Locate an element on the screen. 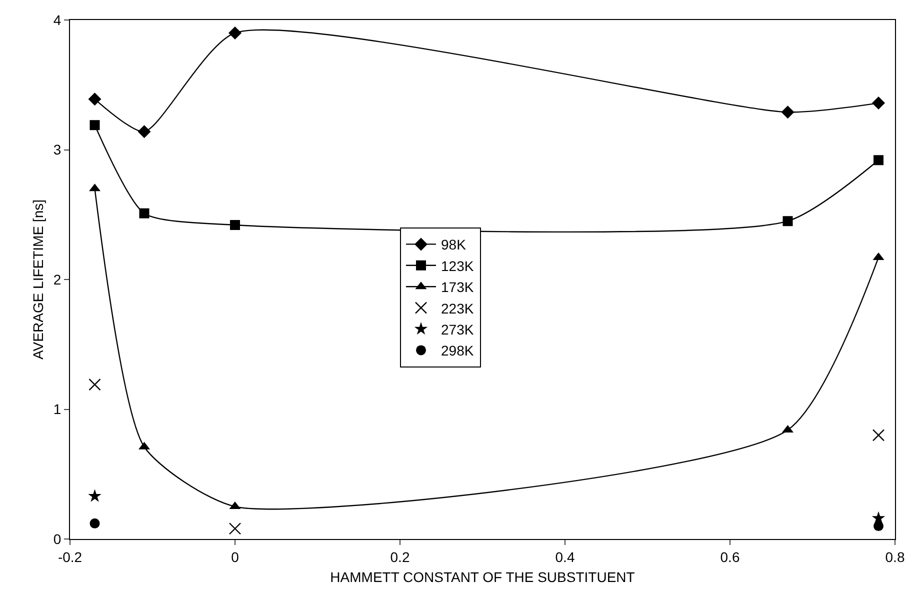 The image size is (917, 605). legend-label: 298K is located at coordinates (457, 350).